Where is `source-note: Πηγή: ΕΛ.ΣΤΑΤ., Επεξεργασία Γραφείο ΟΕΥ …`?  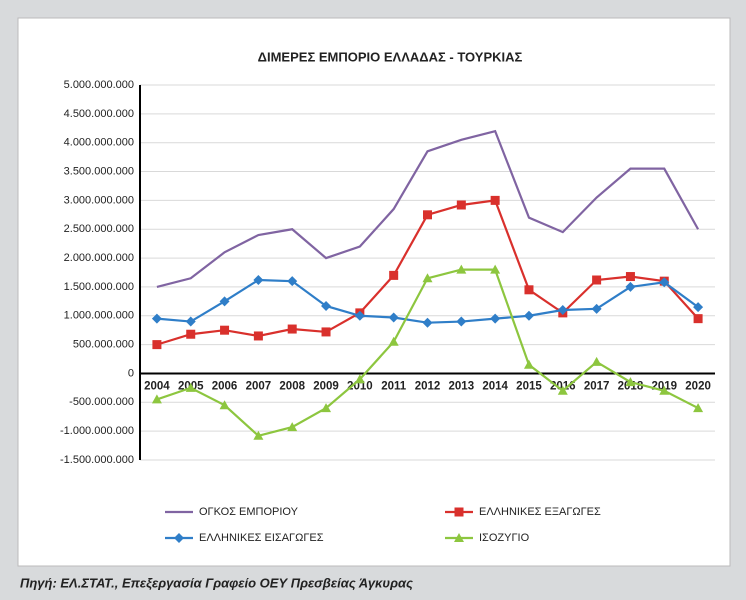 source-note: Πηγή: ΕΛ.ΣΤΑΤ., Επεξεργασία Γραφείο ΟΕΥ … is located at coordinates (216, 582).